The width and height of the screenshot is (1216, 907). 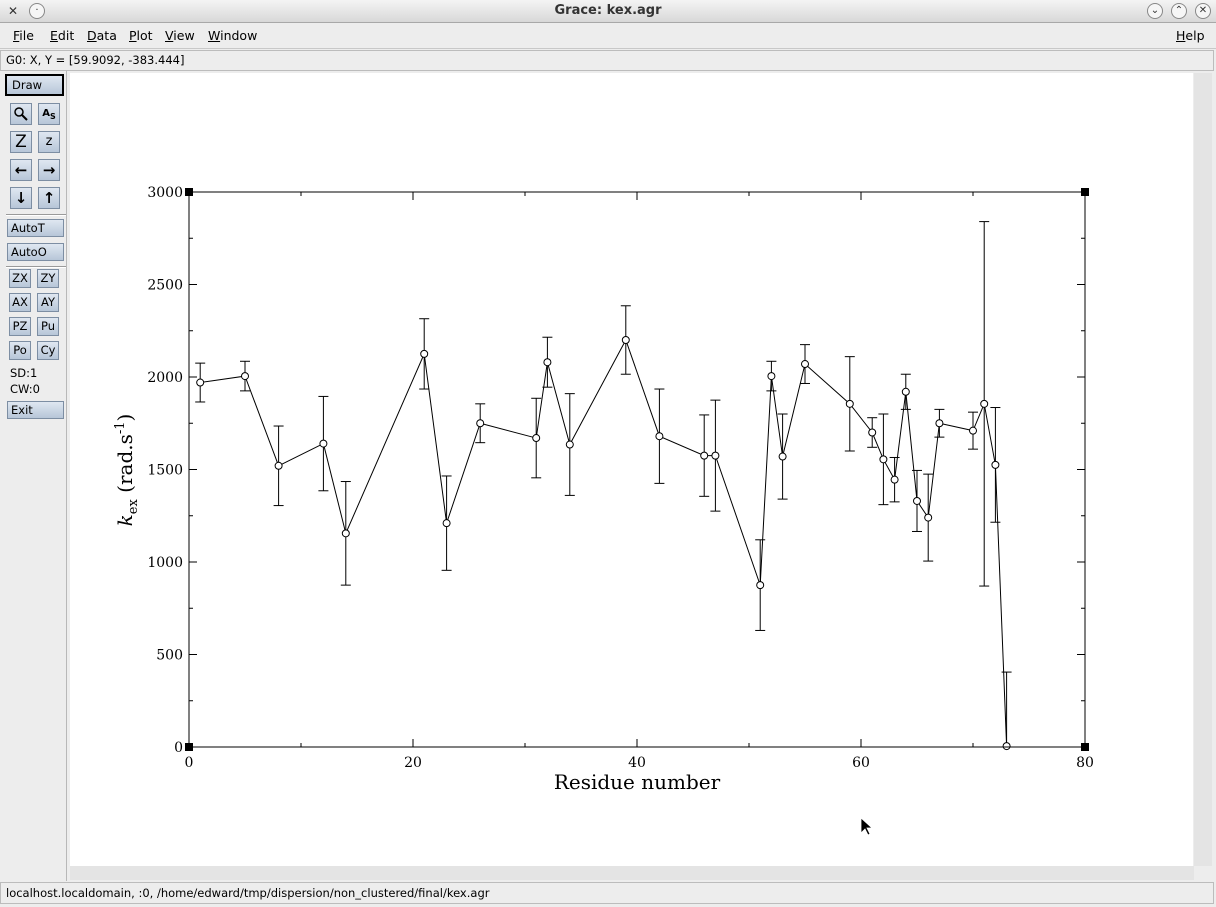 I want to click on y-tick-label: 1500, so click(x=165, y=471).